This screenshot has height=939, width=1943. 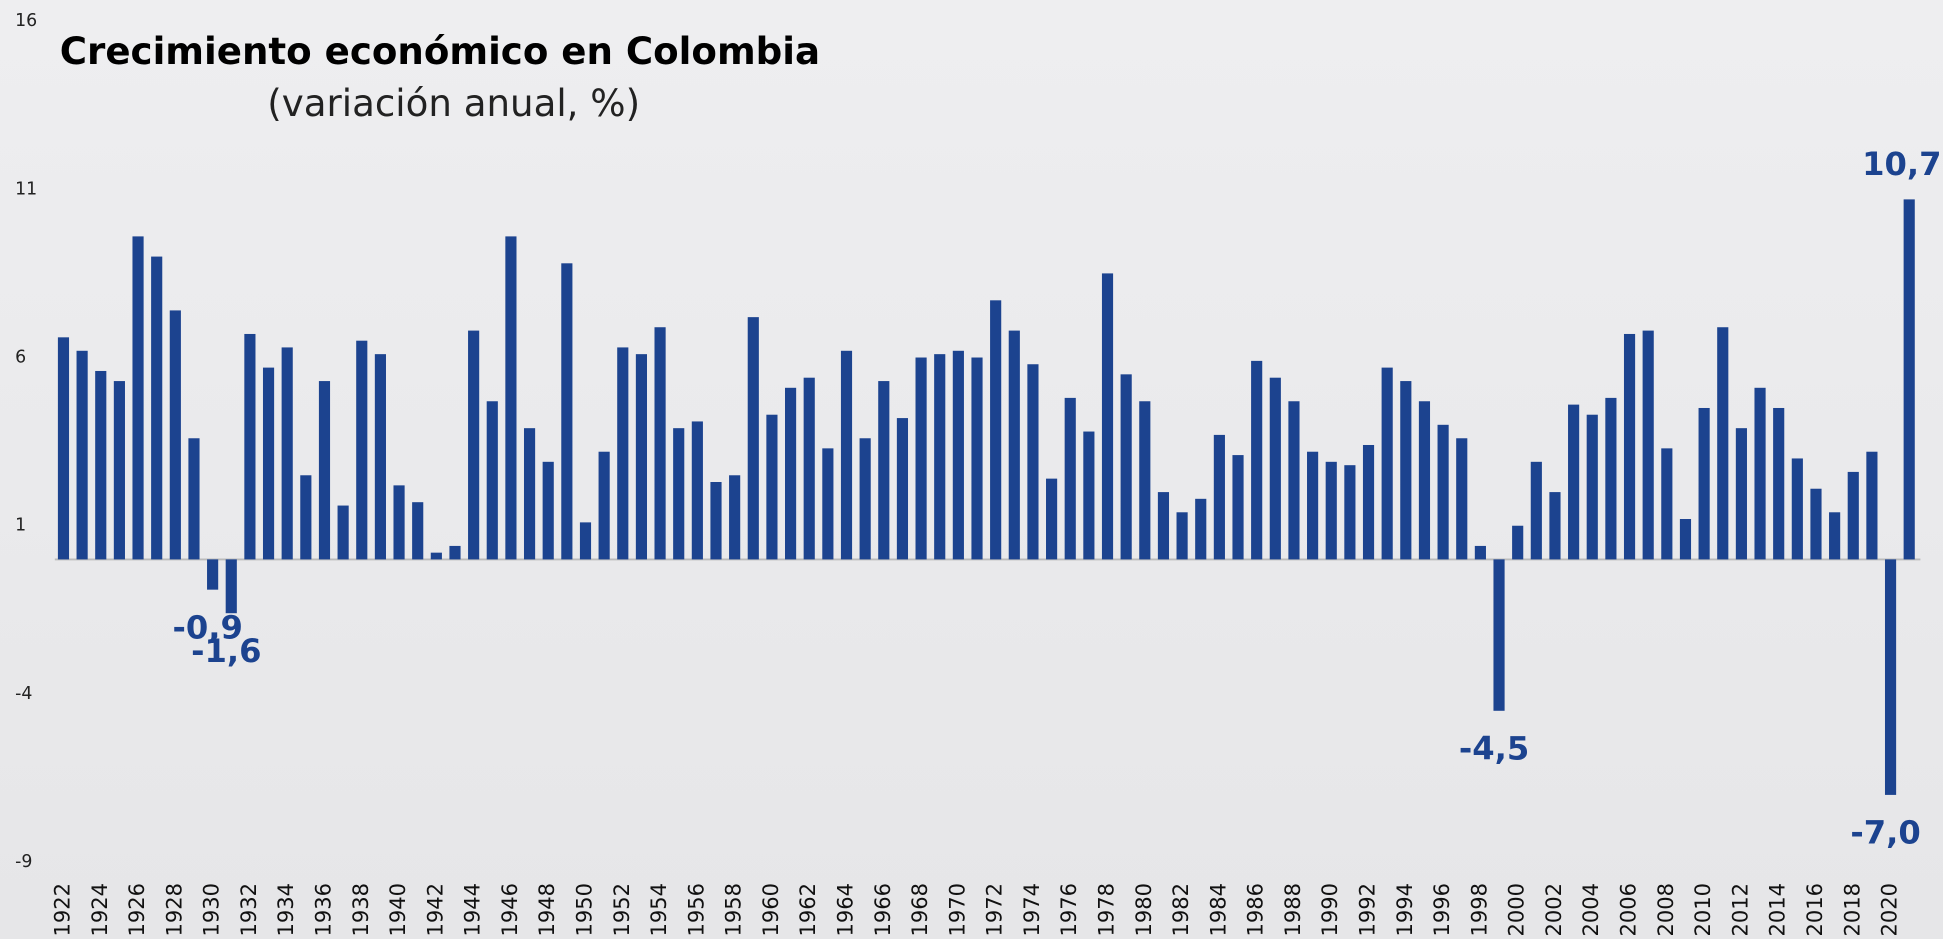 What do you see at coordinates (1180, 910) in the screenshot?
I see `x-tick-label: 1982` at bounding box center [1180, 910].